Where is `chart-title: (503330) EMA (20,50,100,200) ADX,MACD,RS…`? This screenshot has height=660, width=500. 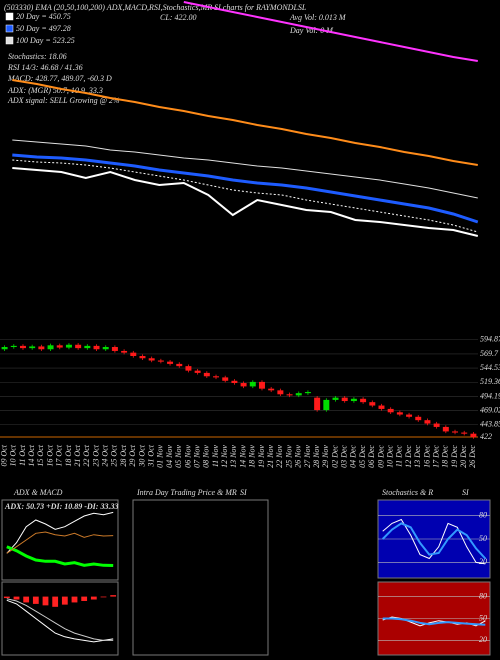 chart-title: (503330) EMA (20,50,100,200) ADX,MACD,RS… is located at coordinates (155, 7).